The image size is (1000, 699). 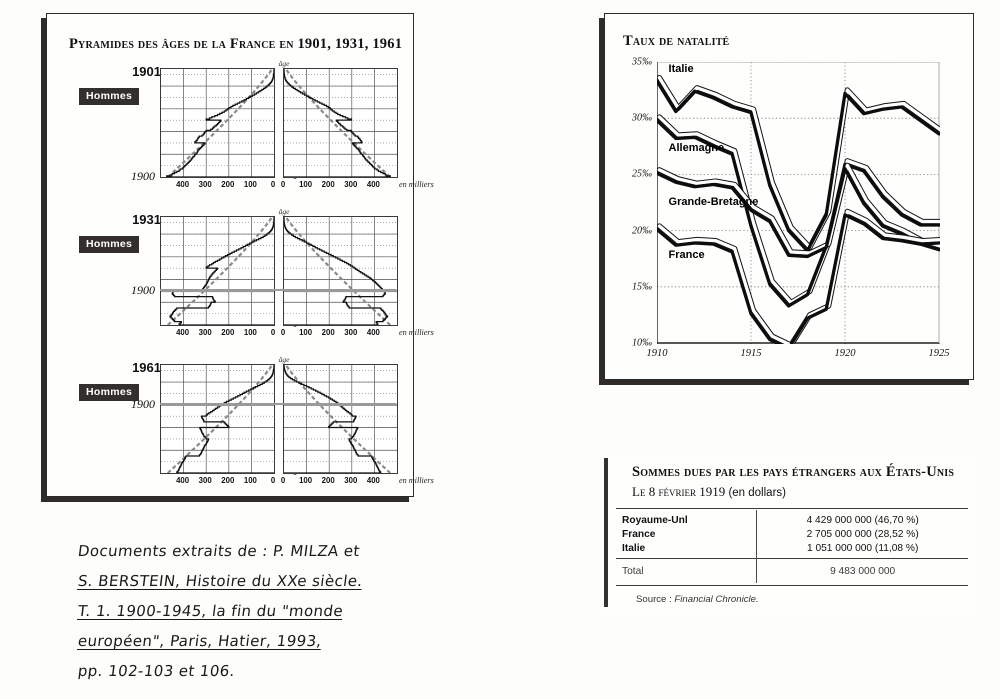 I want to click on pyramid-plot-women-1901, so click(x=340, y=123).